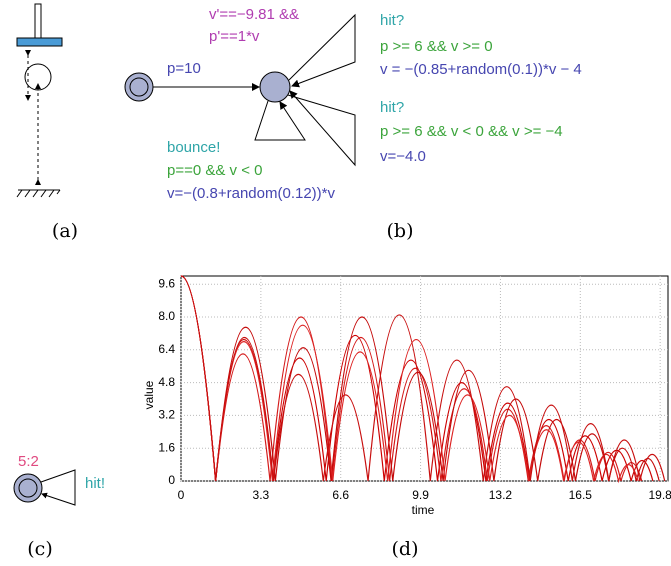 The width and height of the screenshot is (671, 566). I want to click on ball, so click(38, 77).